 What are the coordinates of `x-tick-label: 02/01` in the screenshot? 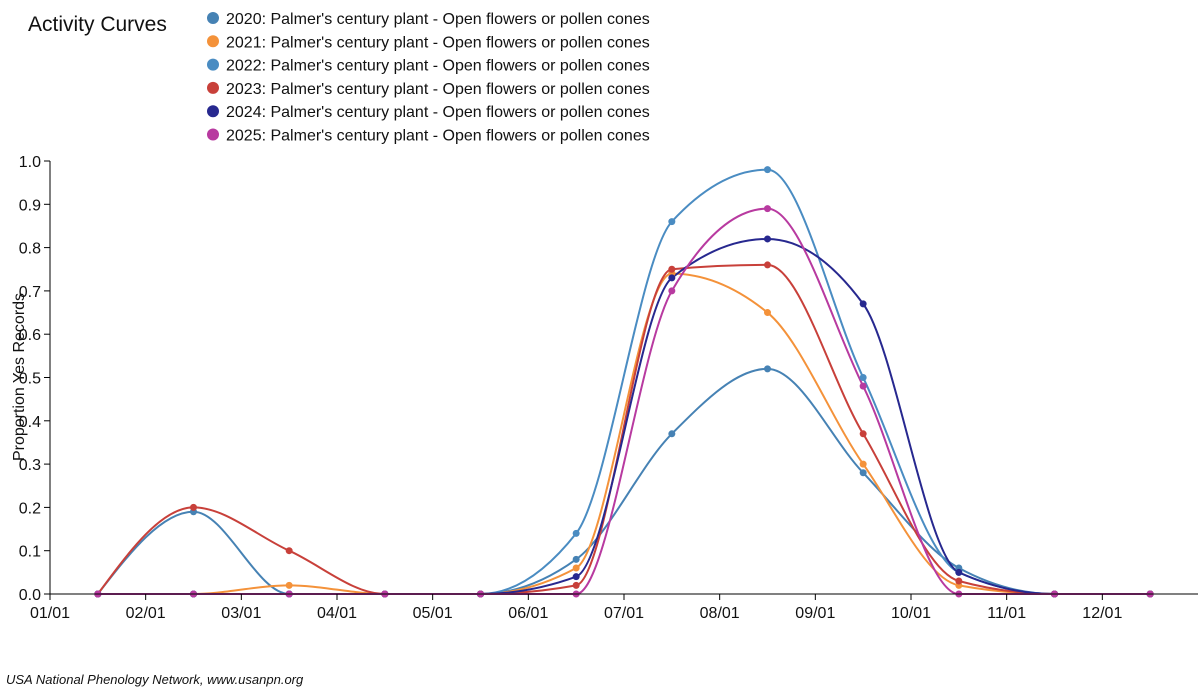 It's located at (146, 613).